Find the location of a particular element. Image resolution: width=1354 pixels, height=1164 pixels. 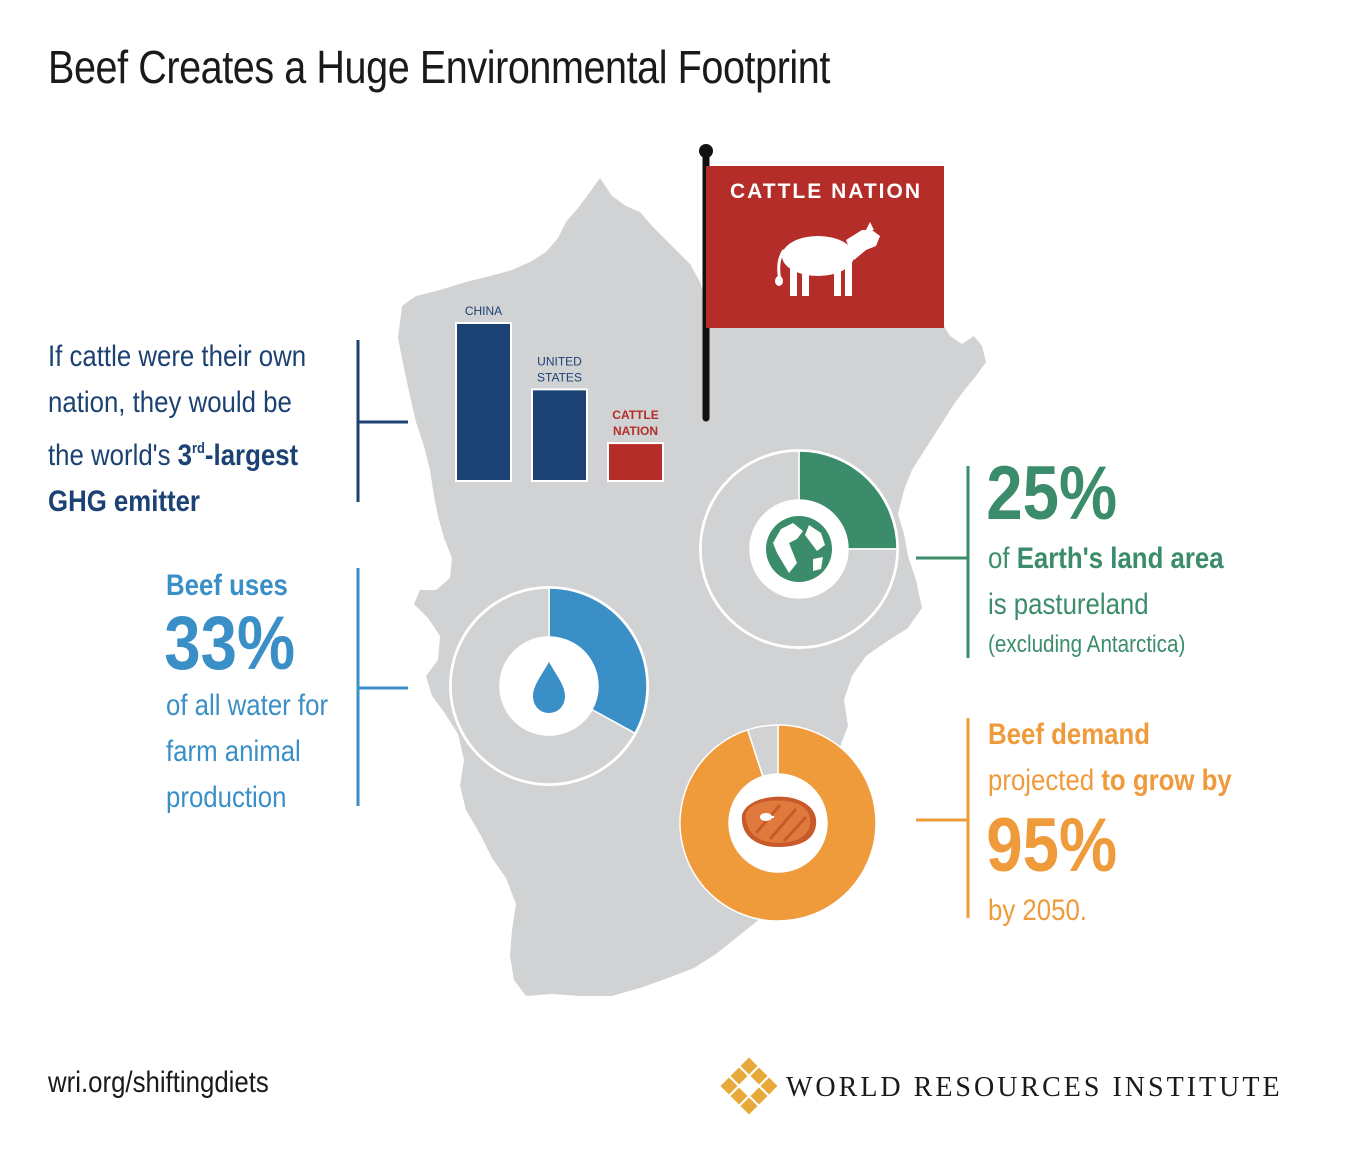

bar-china is located at coordinates (483, 402).